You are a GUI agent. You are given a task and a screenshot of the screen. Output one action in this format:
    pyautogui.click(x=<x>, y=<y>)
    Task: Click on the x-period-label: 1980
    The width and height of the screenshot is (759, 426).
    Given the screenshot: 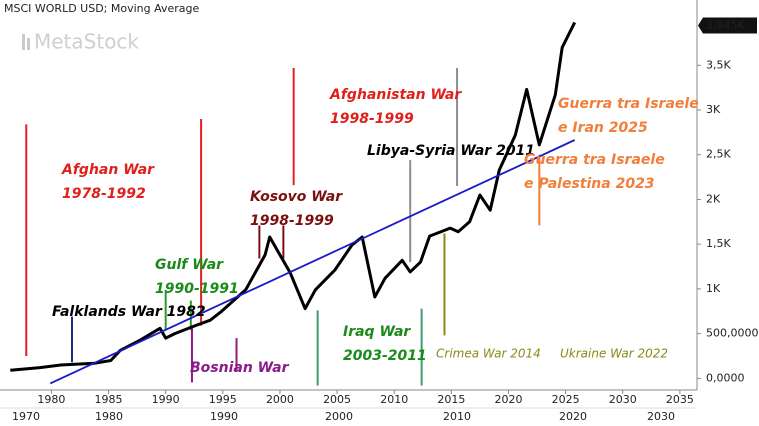 What is the action you would take?
    pyautogui.click(x=109, y=416)
    